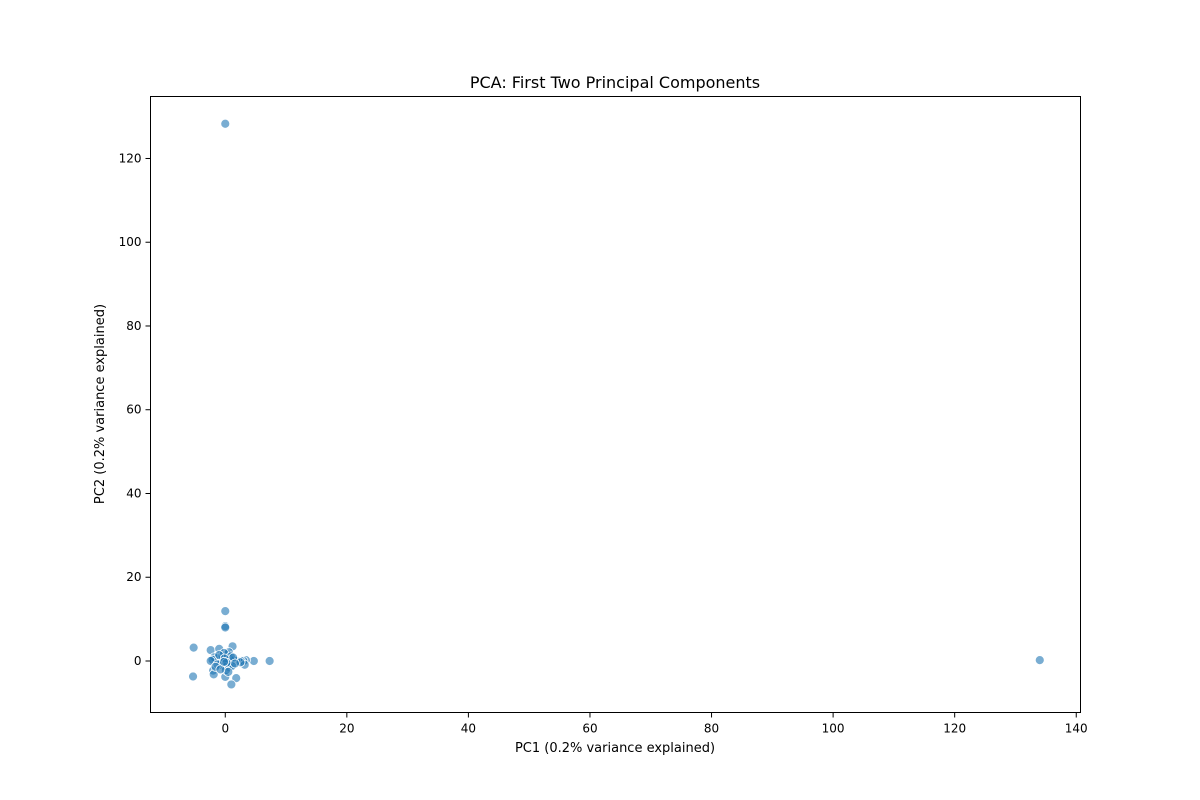 Image resolution: width=1200 pixels, height=800 pixels. Describe the element at coordinates (833, 729) in the screenshot. I see `x-tick-label: 100` at that location.